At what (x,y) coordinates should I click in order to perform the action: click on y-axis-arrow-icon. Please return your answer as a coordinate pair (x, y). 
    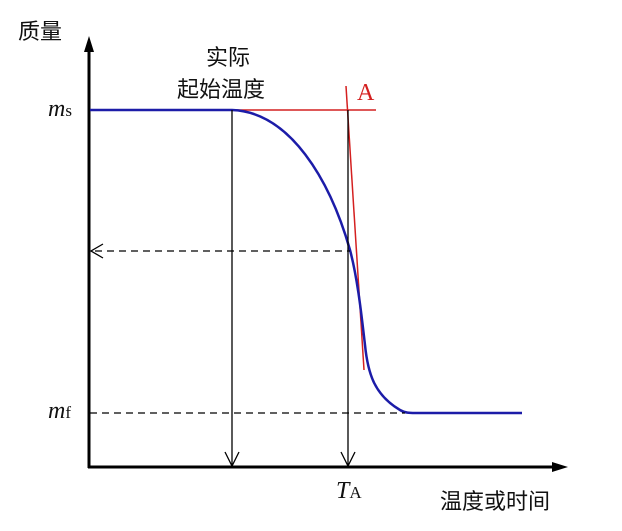
    Looking at the image, I should click on (89, 44).